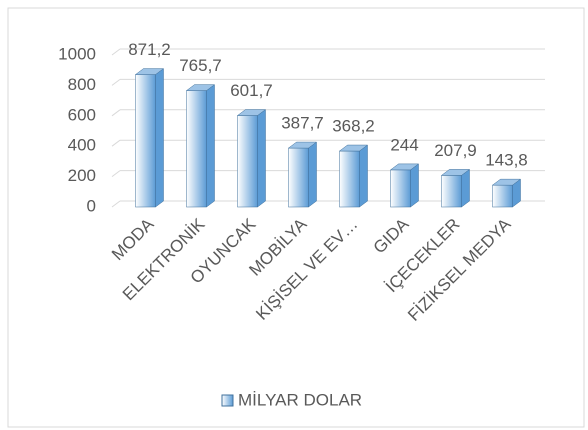 Image resolution: width=588 pixels, height=430 pixels. Describe the element at coordinates (82, 84) in the screenshot. I see `y-tick-label: 800` at that location.